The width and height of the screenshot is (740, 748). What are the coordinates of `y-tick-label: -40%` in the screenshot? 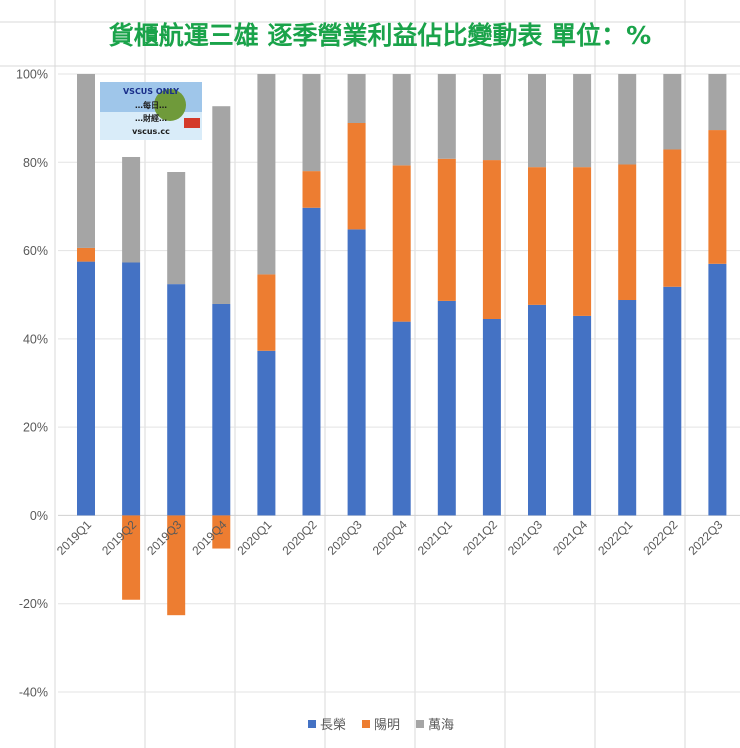 It's located at (33, 693).